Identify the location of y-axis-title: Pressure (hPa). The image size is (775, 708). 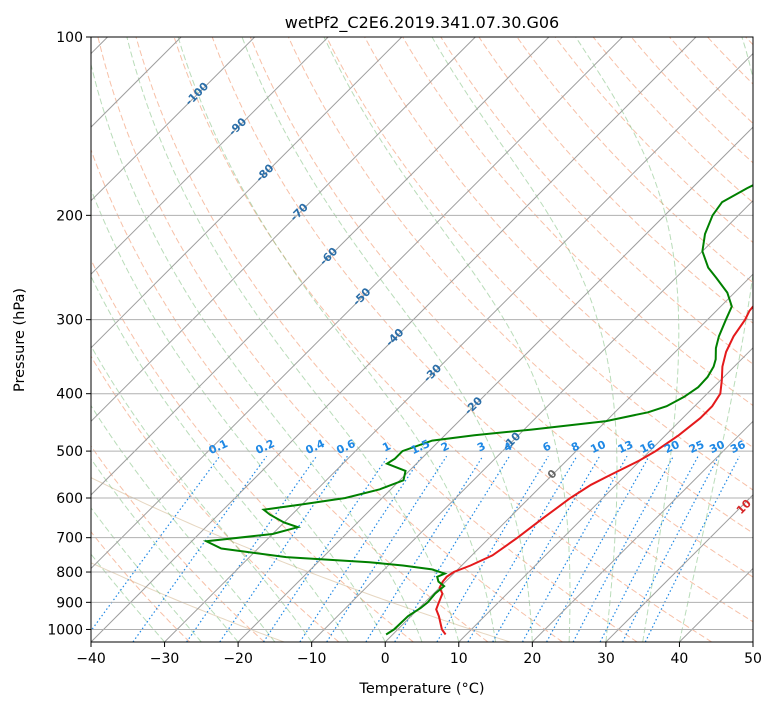
(20, 340).